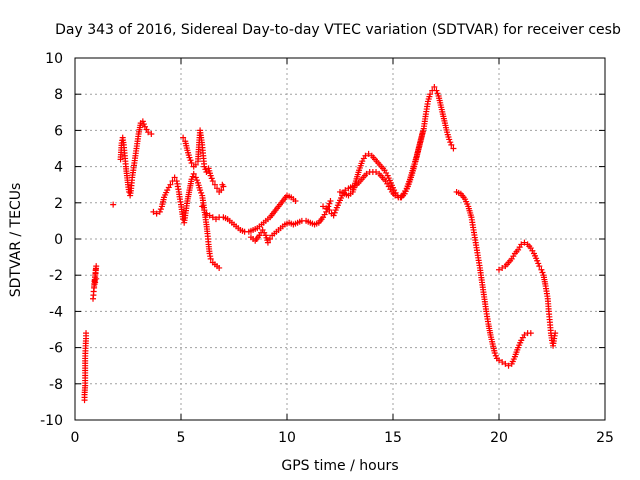 The image size is (640, 480). I want to click on x-tick-label: 5, so click(181, 438).